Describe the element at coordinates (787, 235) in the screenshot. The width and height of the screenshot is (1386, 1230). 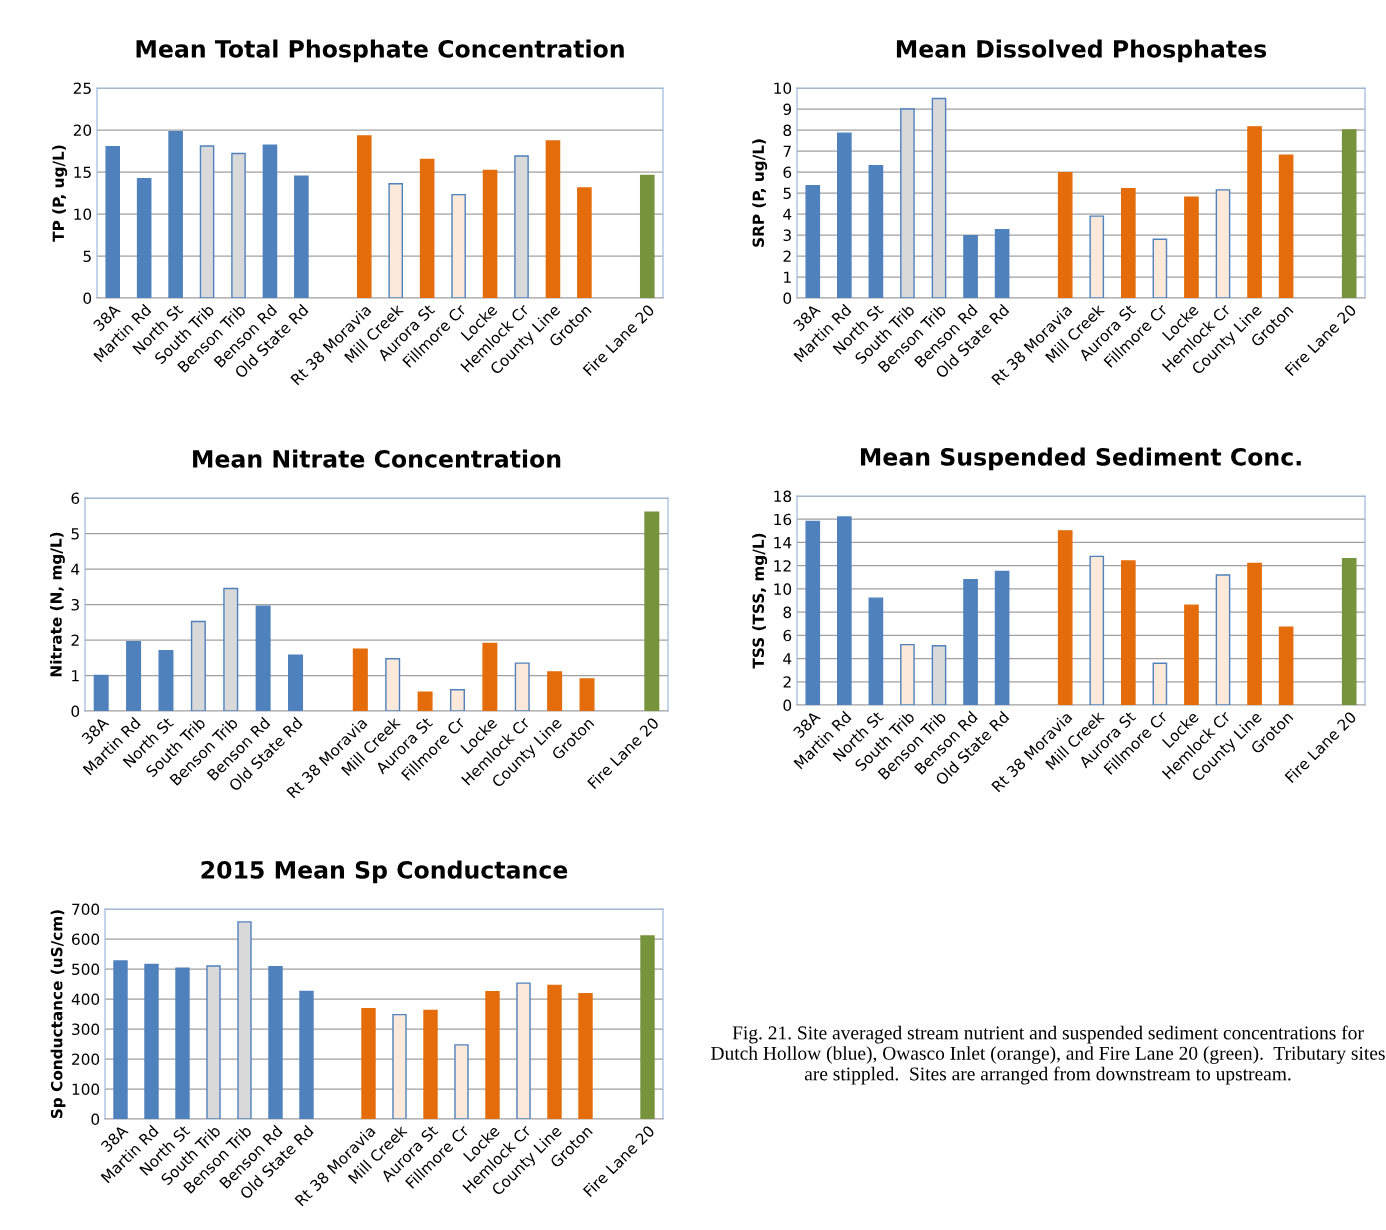
I see `y-tick-label: 3` at that location.